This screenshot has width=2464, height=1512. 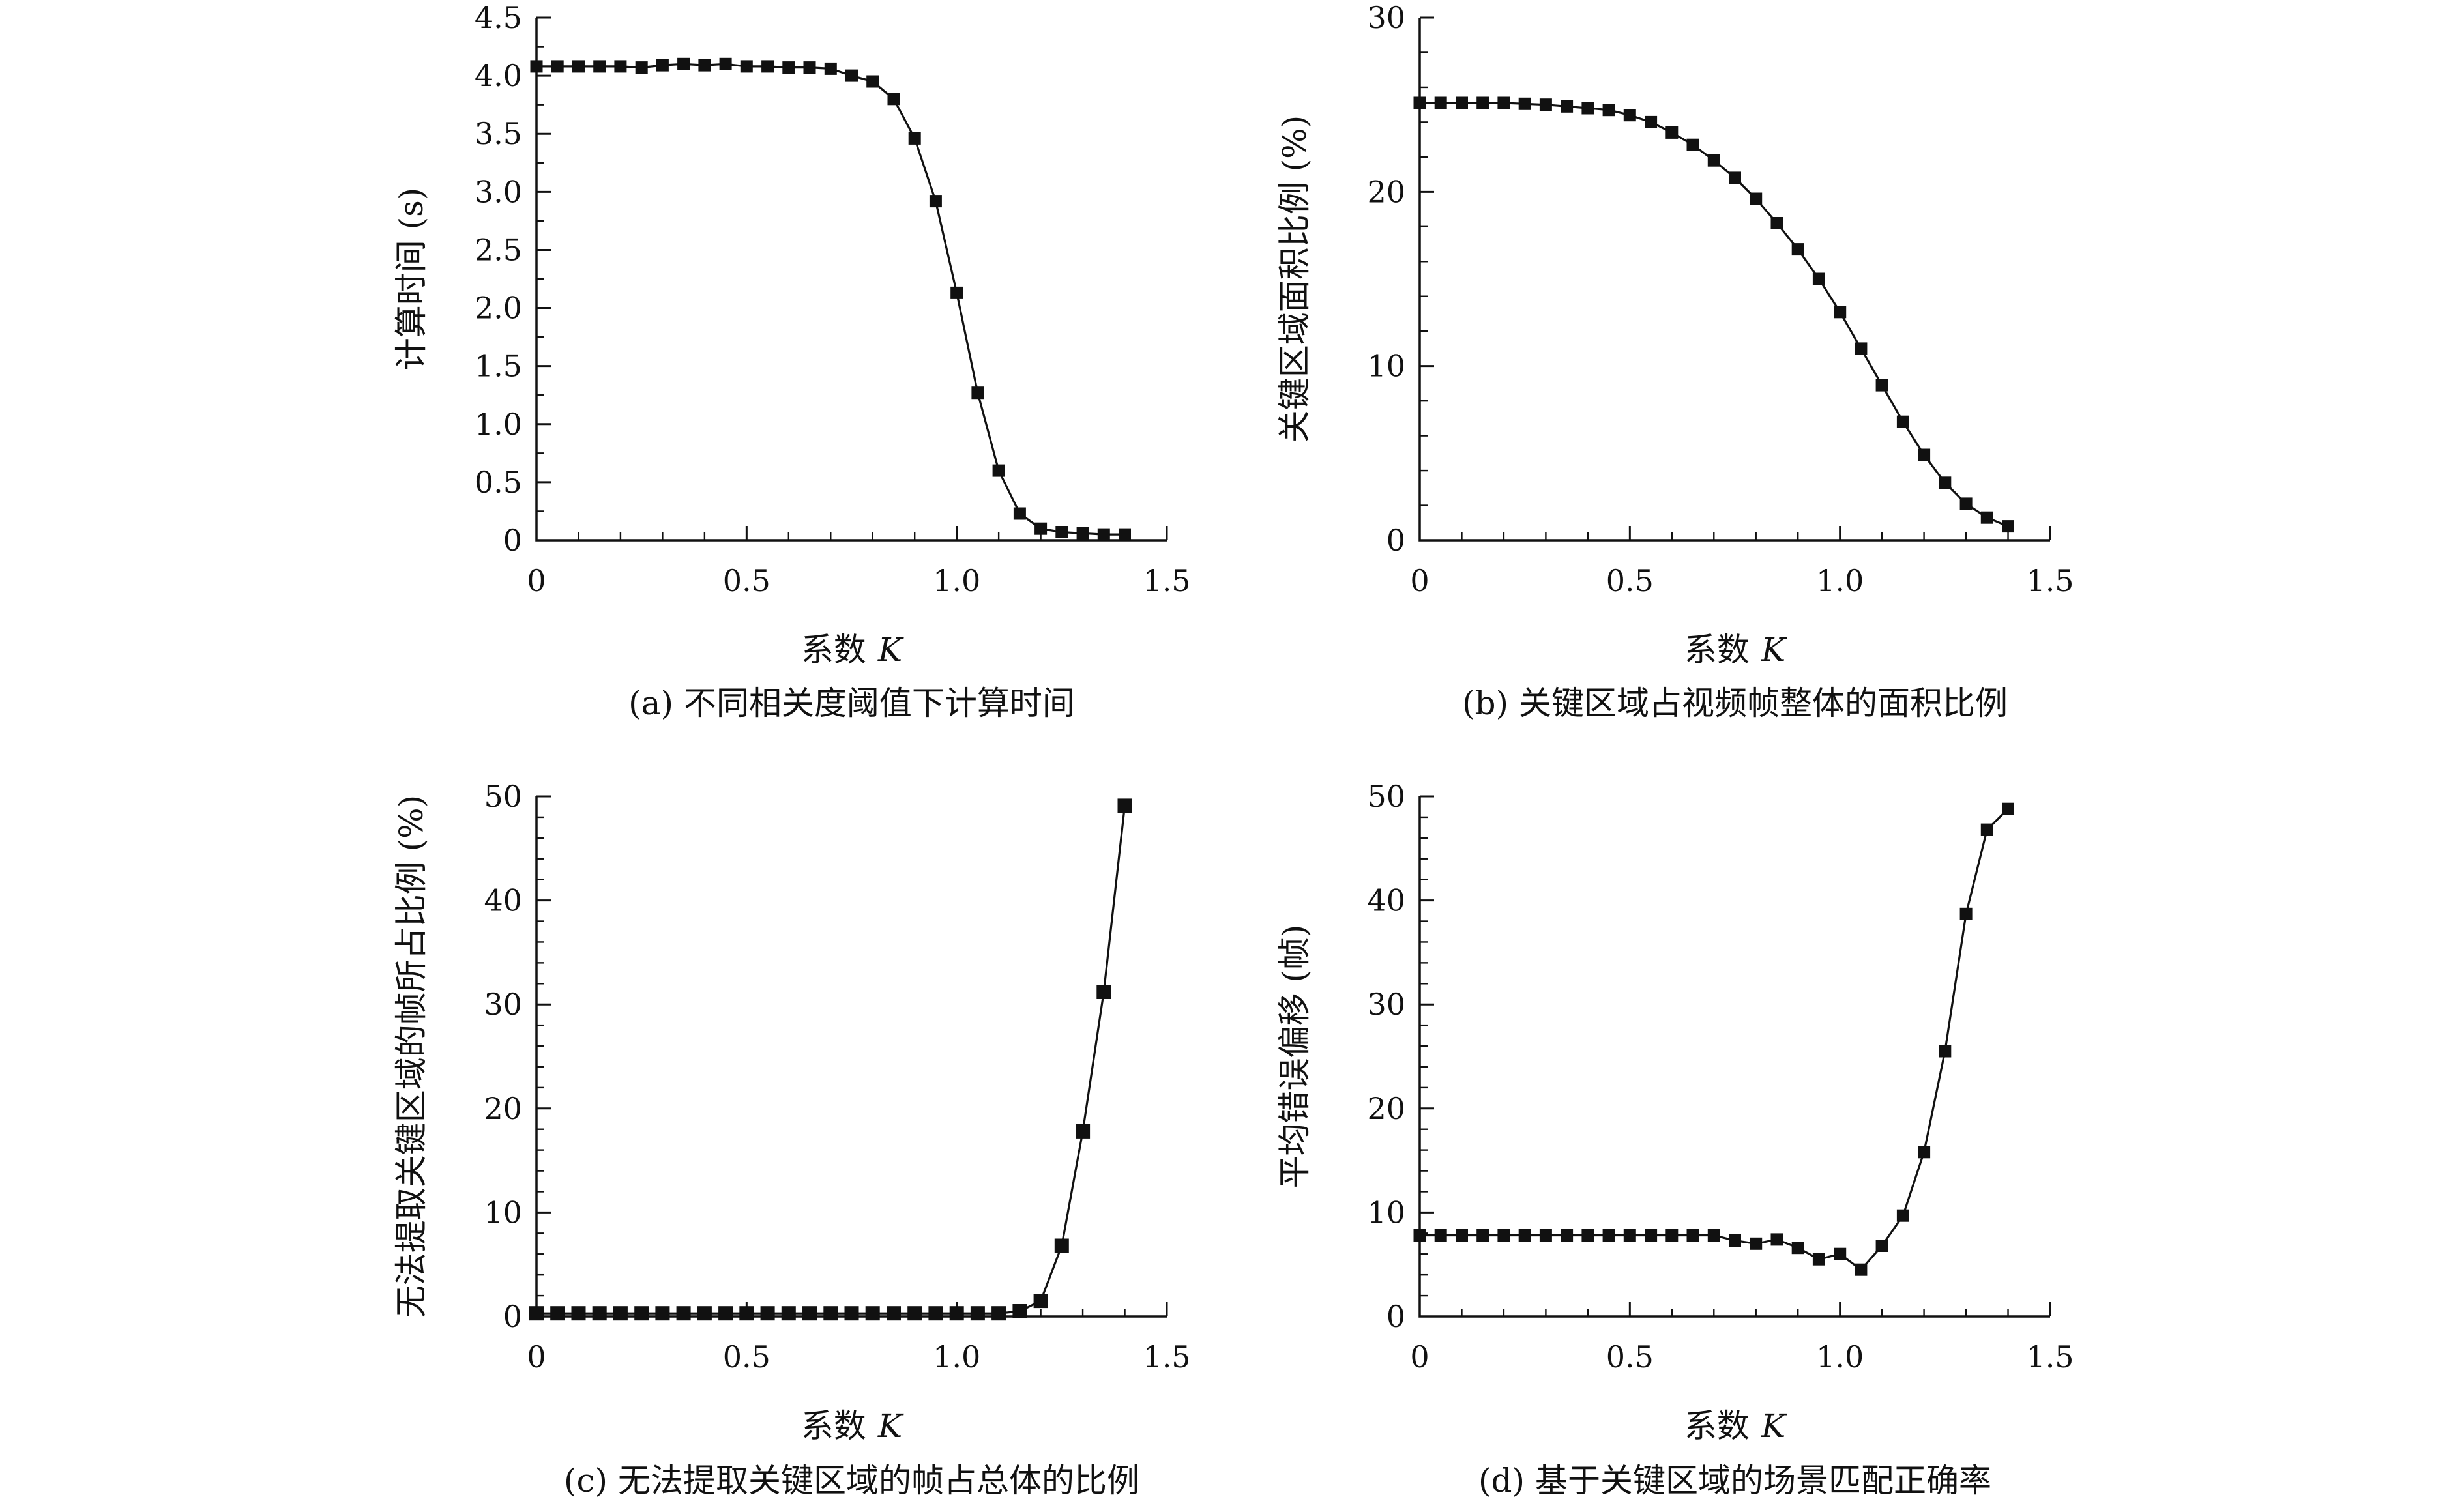 I want to click on y-axis-title: 无法提取关键区域的帧所占比例 (%), so click(x=411, y=1056).